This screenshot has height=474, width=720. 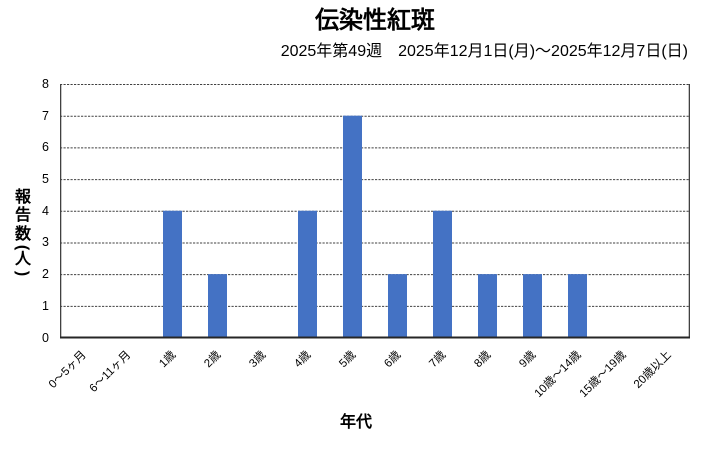 What do you see at coordinates (45, 337) in the screenshot?
I see `y-tick-label-0: 0` at bounding box center [45, 337].